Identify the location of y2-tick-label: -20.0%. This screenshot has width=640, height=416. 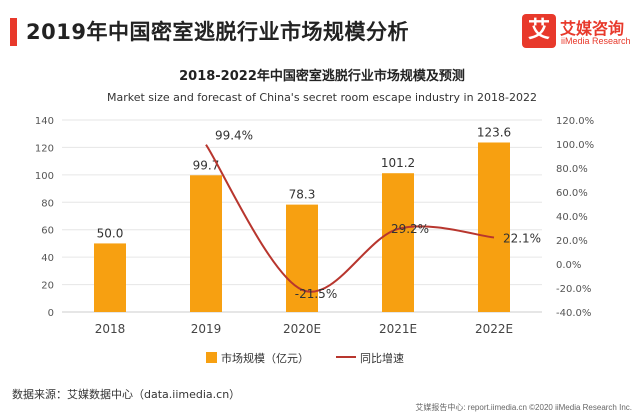
(573, 289).